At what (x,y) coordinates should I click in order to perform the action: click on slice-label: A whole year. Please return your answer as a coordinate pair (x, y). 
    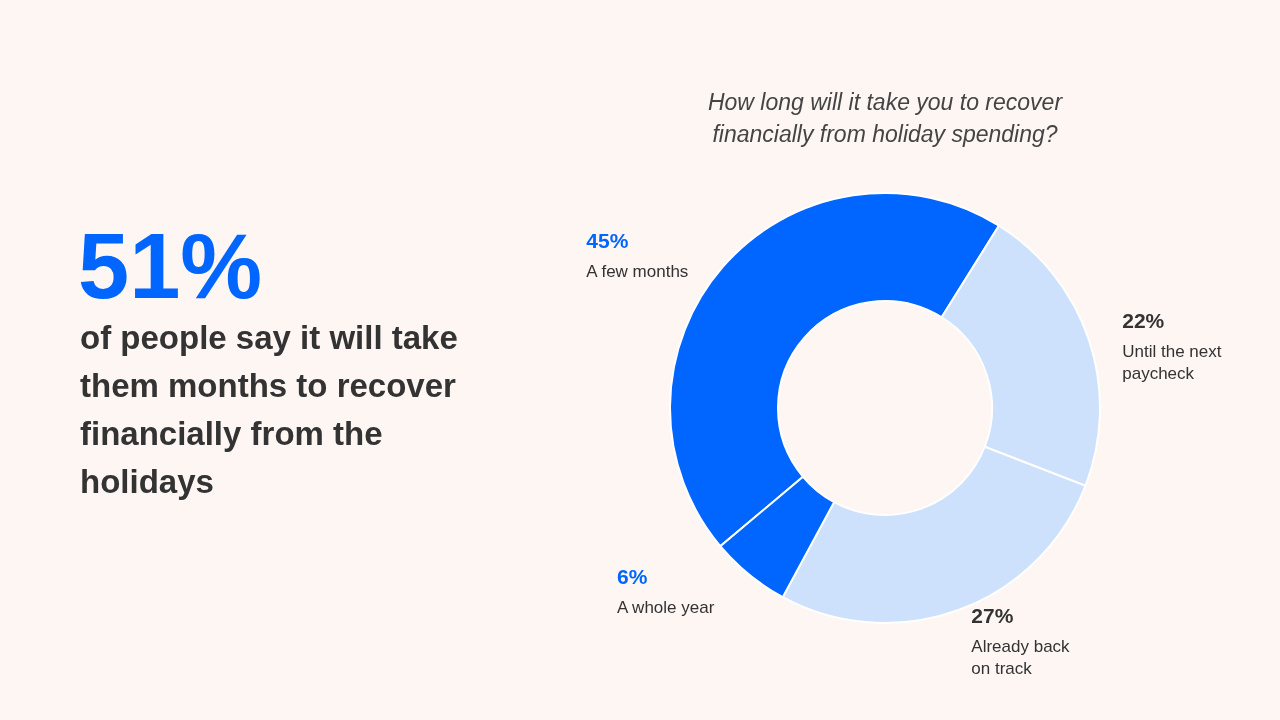
    Looking at the image, I should click on (665, 608).